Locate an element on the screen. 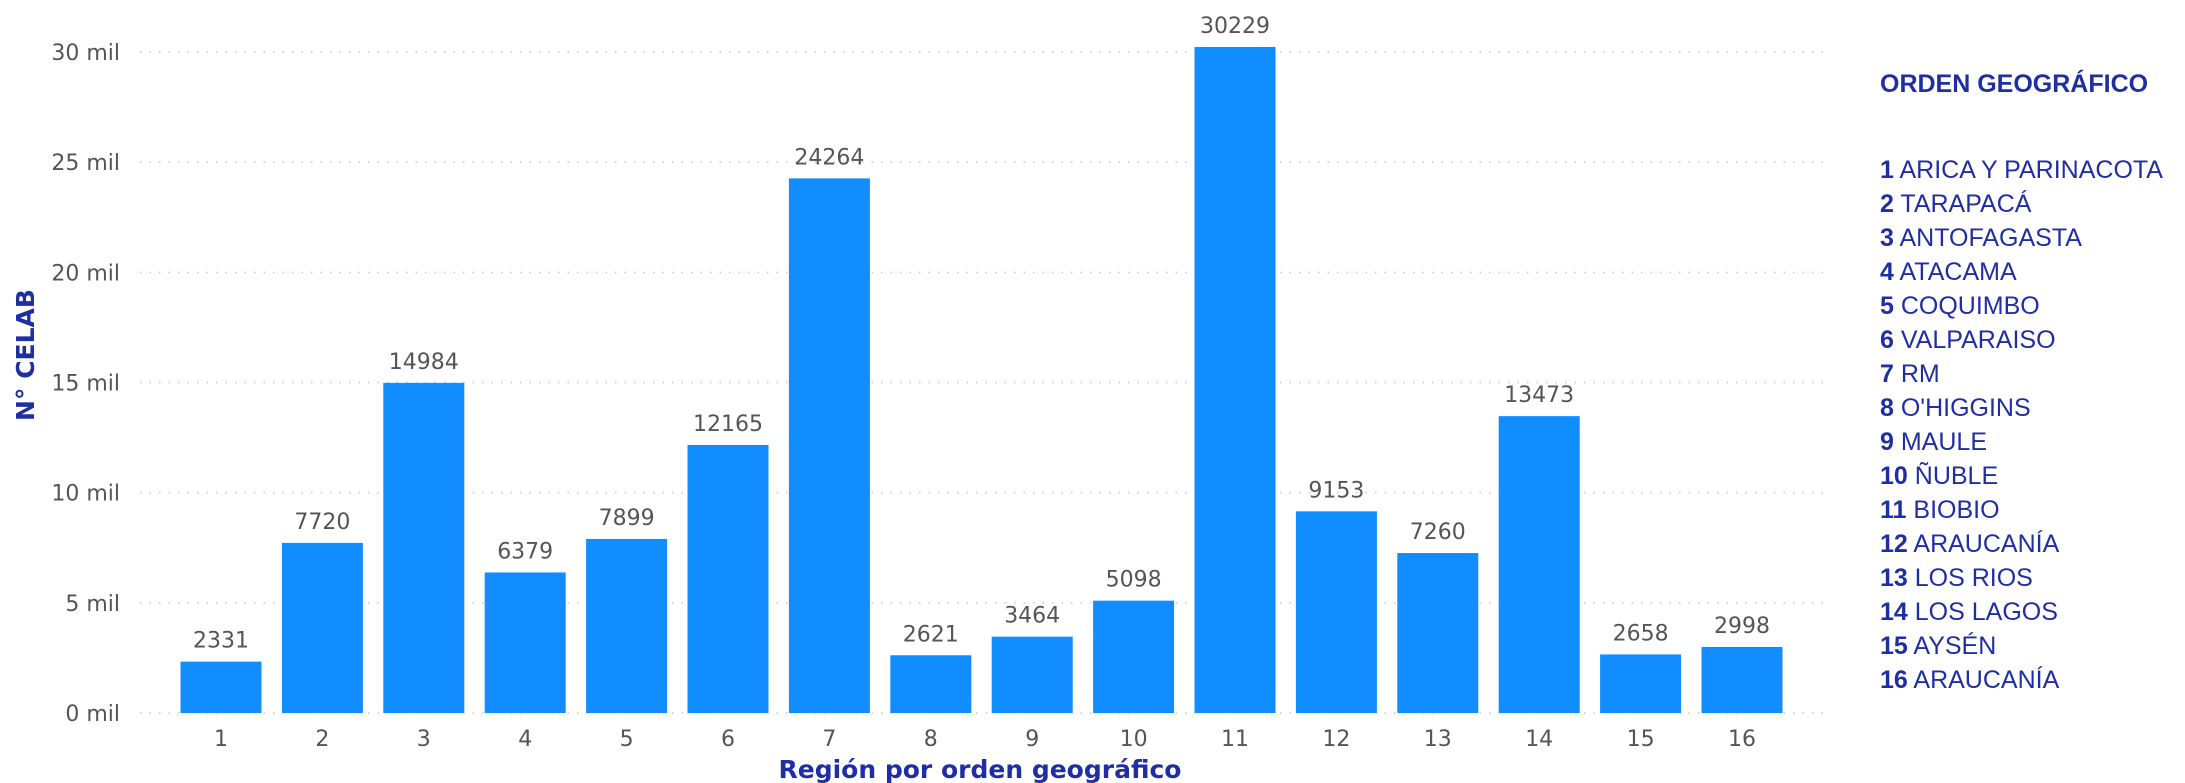  legend-item: 1 ARICA Y PARINACOTA is located at coordinates (2030, 170).